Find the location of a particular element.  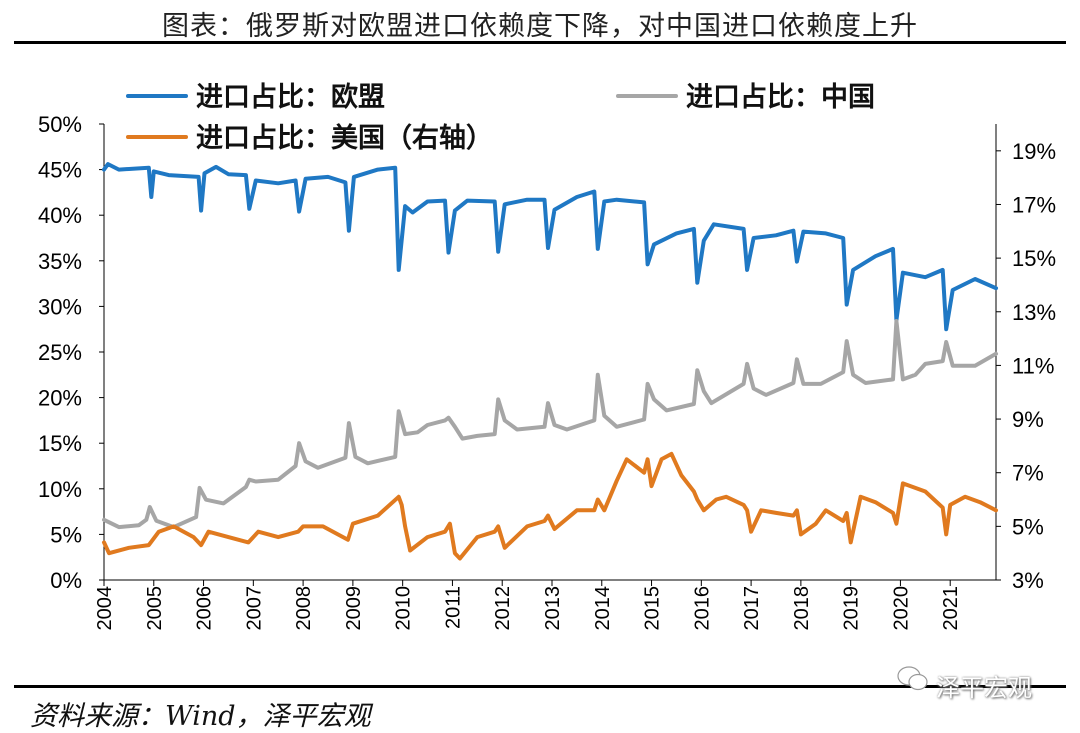

source-note: 资料来源：Wind，泽平宏观 is located at coordinates (200, 716).